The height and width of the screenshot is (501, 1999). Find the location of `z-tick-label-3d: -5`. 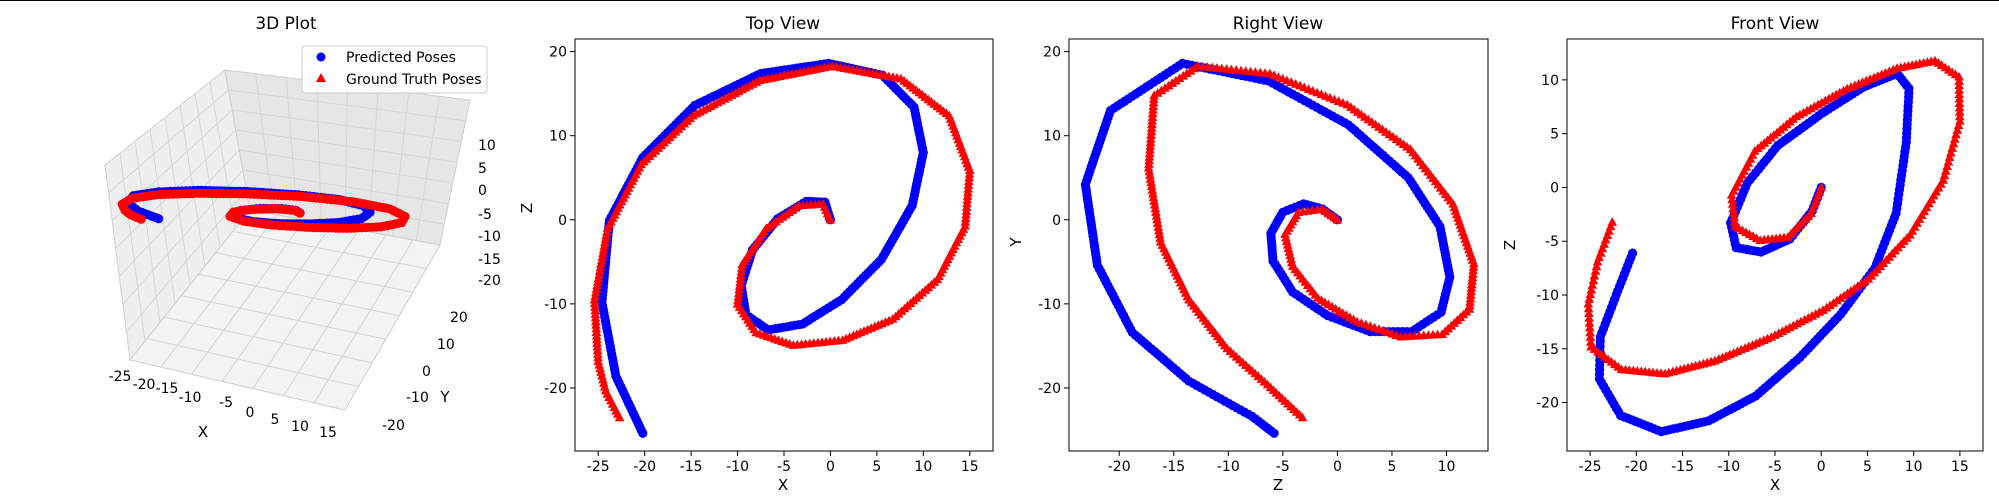

z-tick-label-3d: -5 is located at coordinates (485, 215).